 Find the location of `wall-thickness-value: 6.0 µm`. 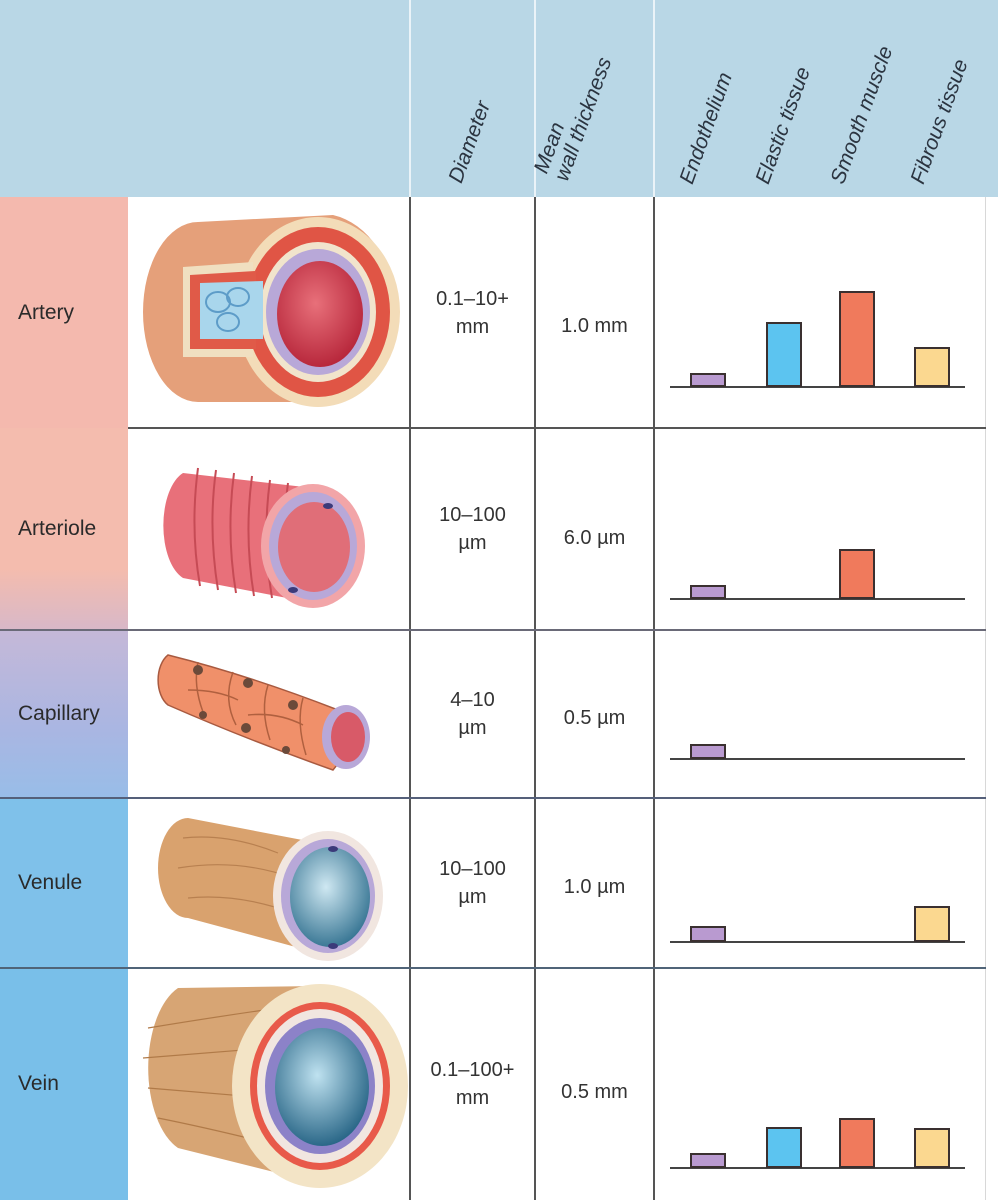

wall-thickness-value: 6.0 µm is located at coordinates (594, 538).